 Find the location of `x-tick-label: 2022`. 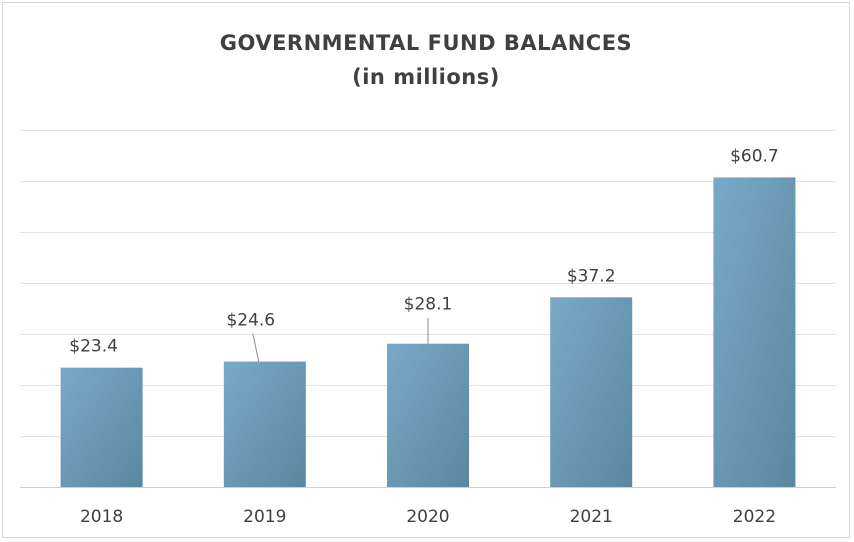

x-tick-label: 2022 is located at coordinates (754, 517).